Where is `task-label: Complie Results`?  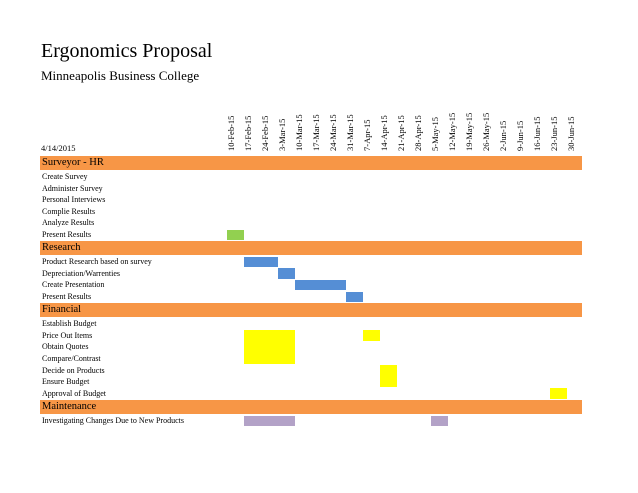
task-label: Complie Results is located at coordinates (69, 211).